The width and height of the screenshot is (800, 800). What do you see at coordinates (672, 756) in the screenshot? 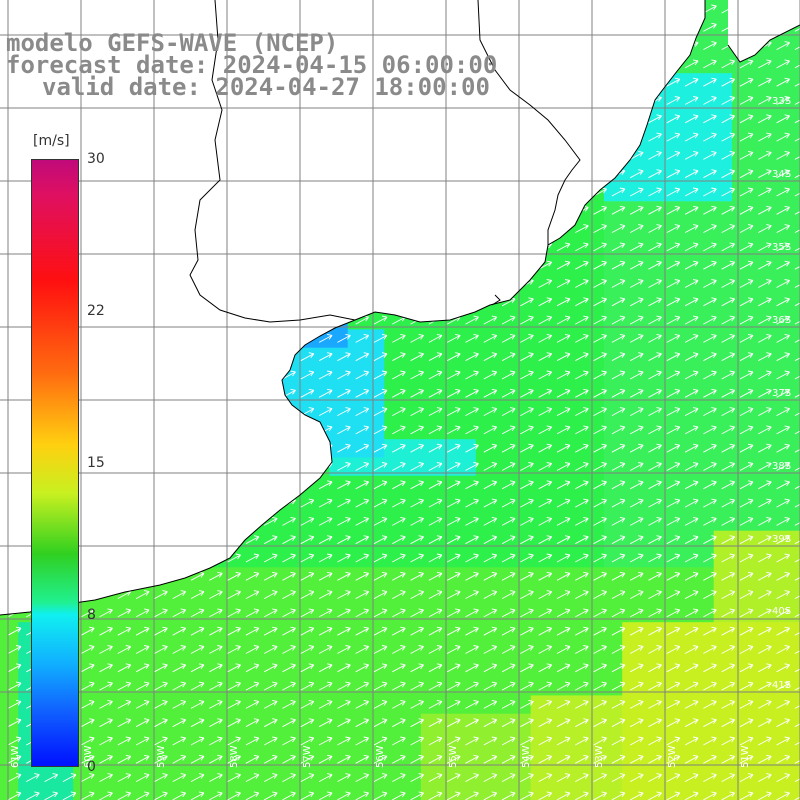
I see `longitude-label: 52W` at bounding box center [672, 756].